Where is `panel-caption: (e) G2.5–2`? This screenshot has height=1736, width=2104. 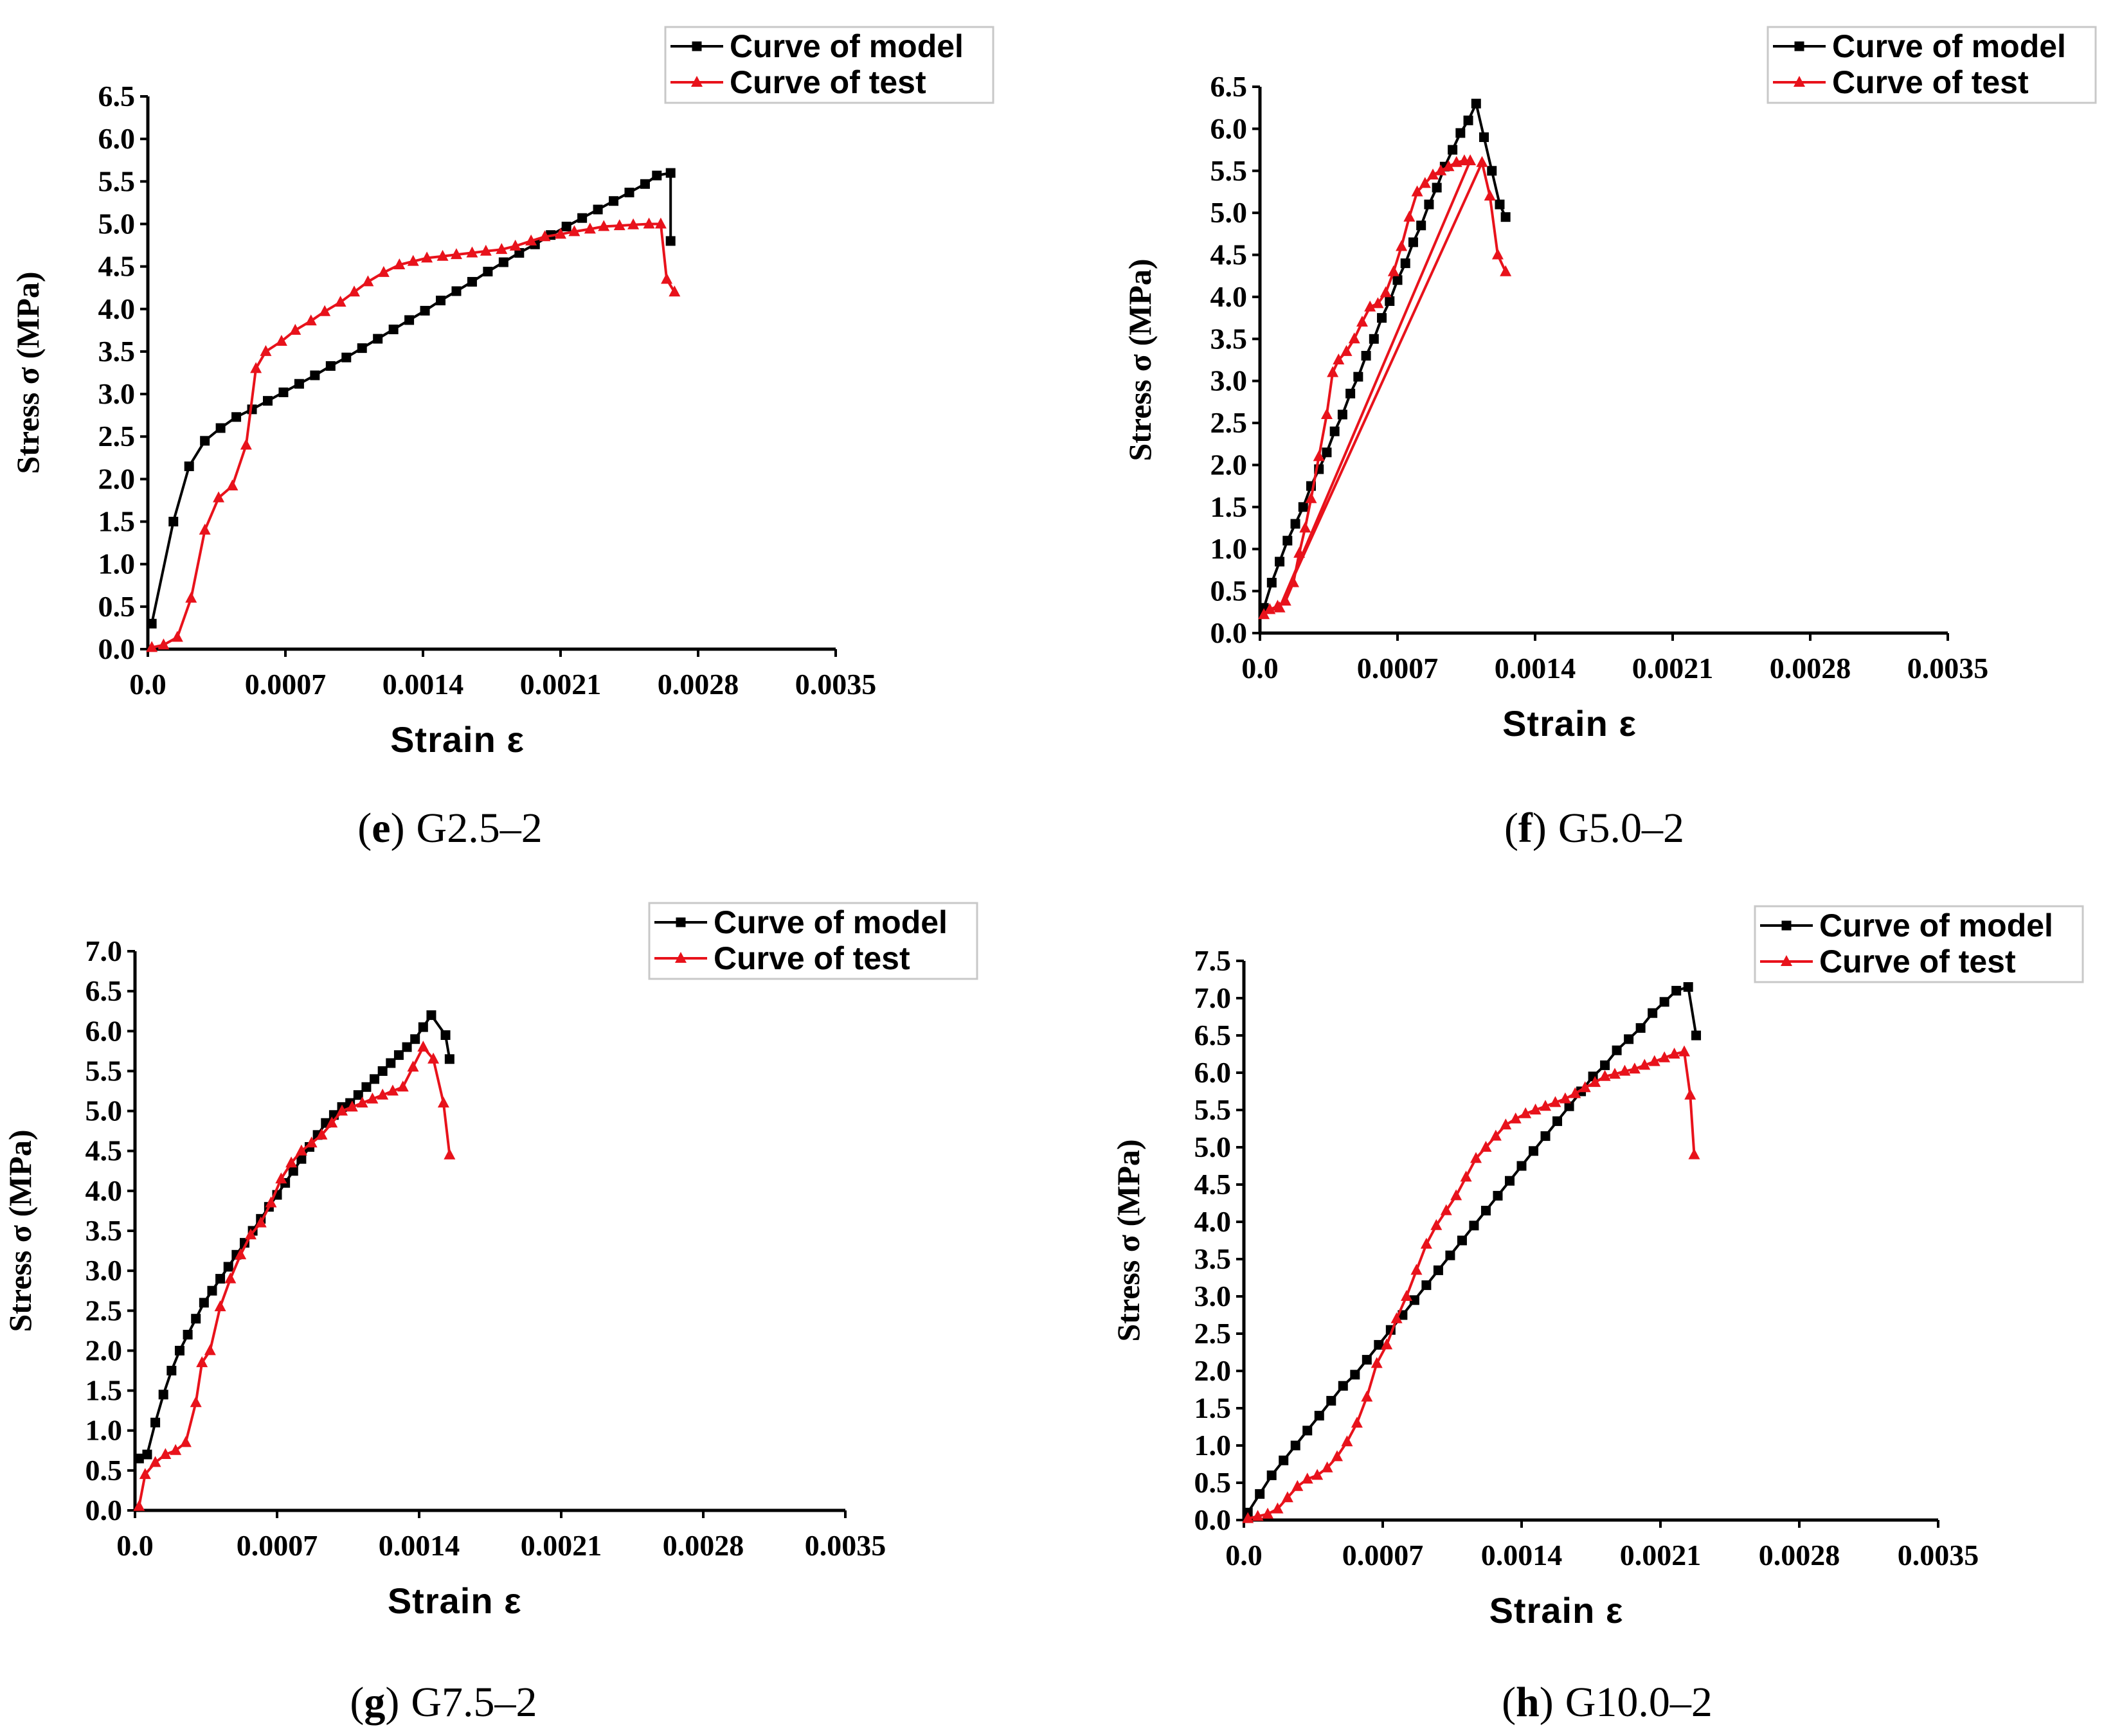 panel-caption: (e) G2.5–2 is located at coordinates (449, 828).